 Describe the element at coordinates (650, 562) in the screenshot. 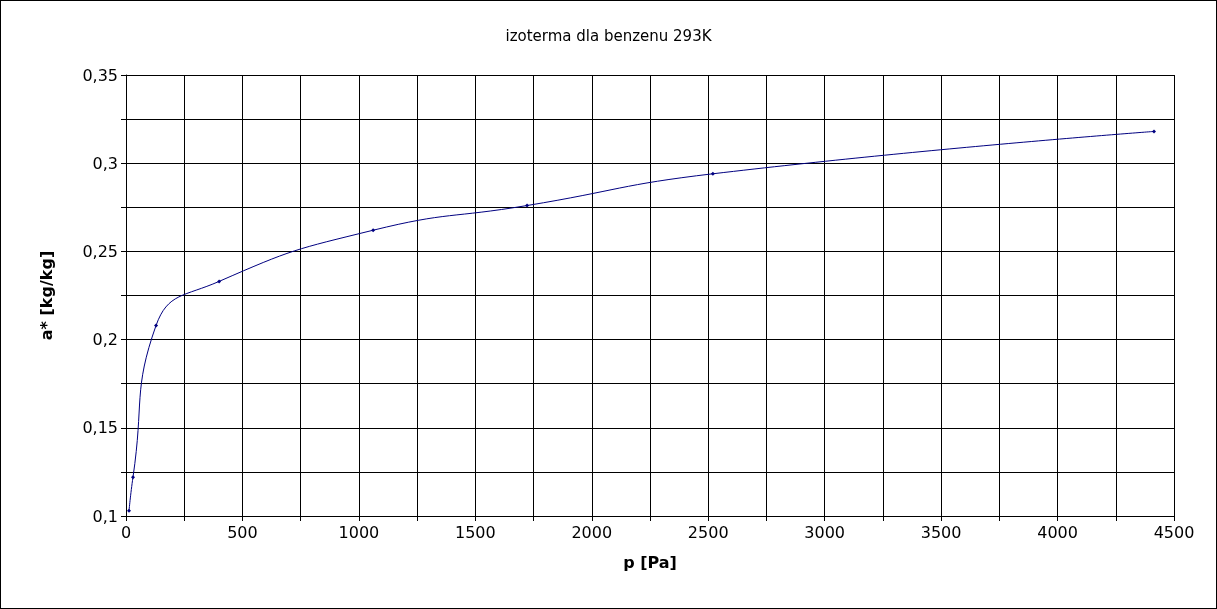

I see `x-axis-title: p [Pa]` at that location.